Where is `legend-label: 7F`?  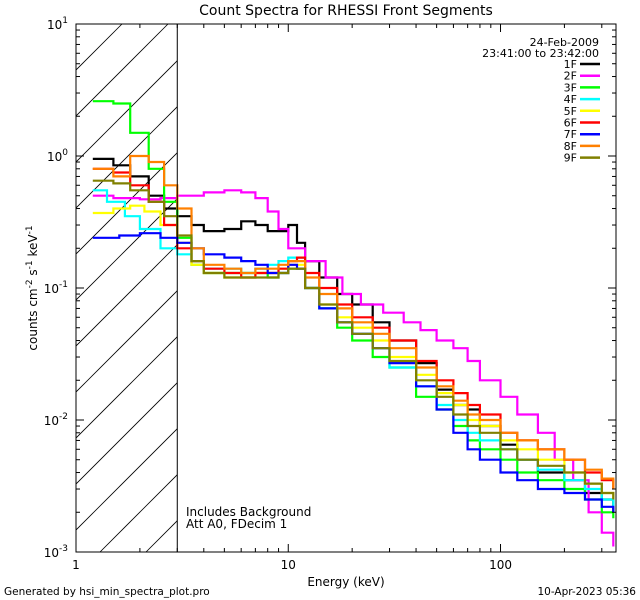 legend-label: 7F is located at coordinates (570, 134).